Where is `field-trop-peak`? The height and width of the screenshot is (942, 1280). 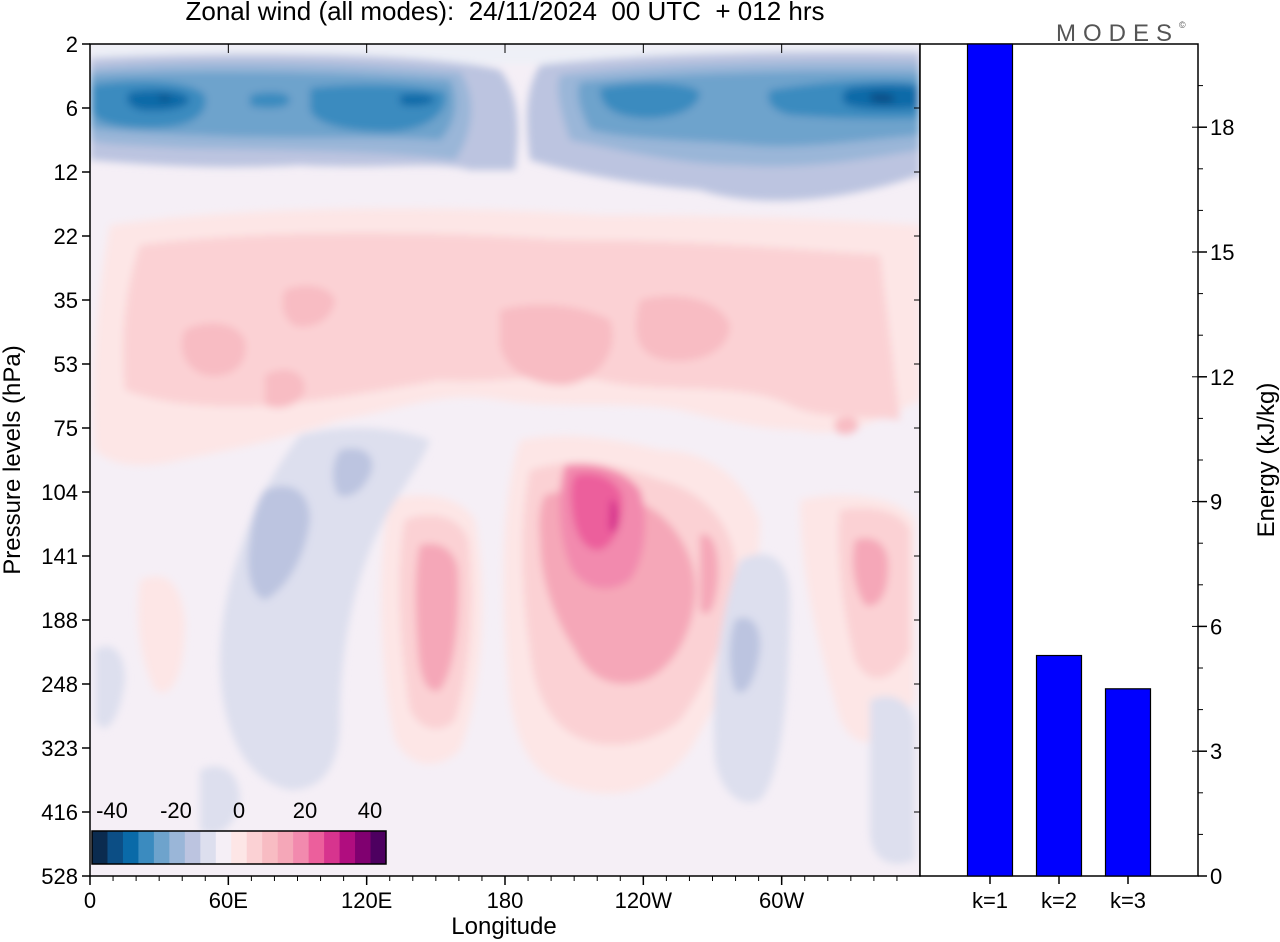 field-trop-peak is located at coordinates (614, 516).